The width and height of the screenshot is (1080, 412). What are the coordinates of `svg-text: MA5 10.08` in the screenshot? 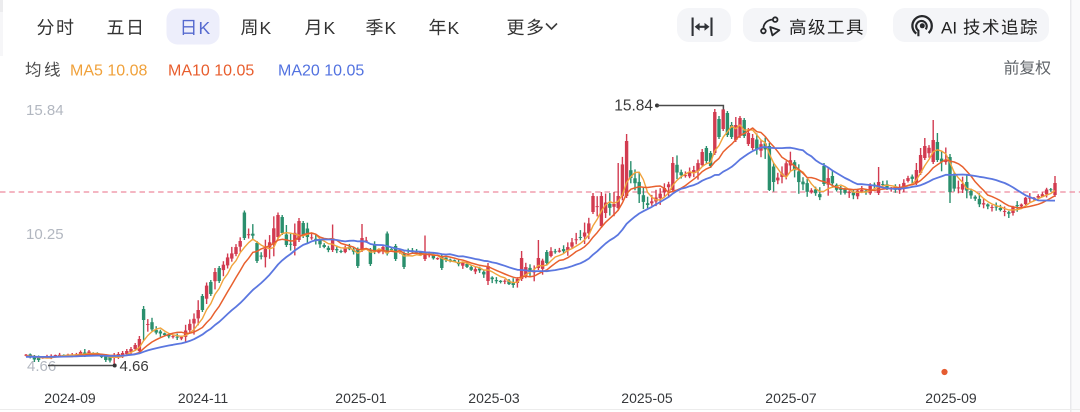 It's located at (108, 71).